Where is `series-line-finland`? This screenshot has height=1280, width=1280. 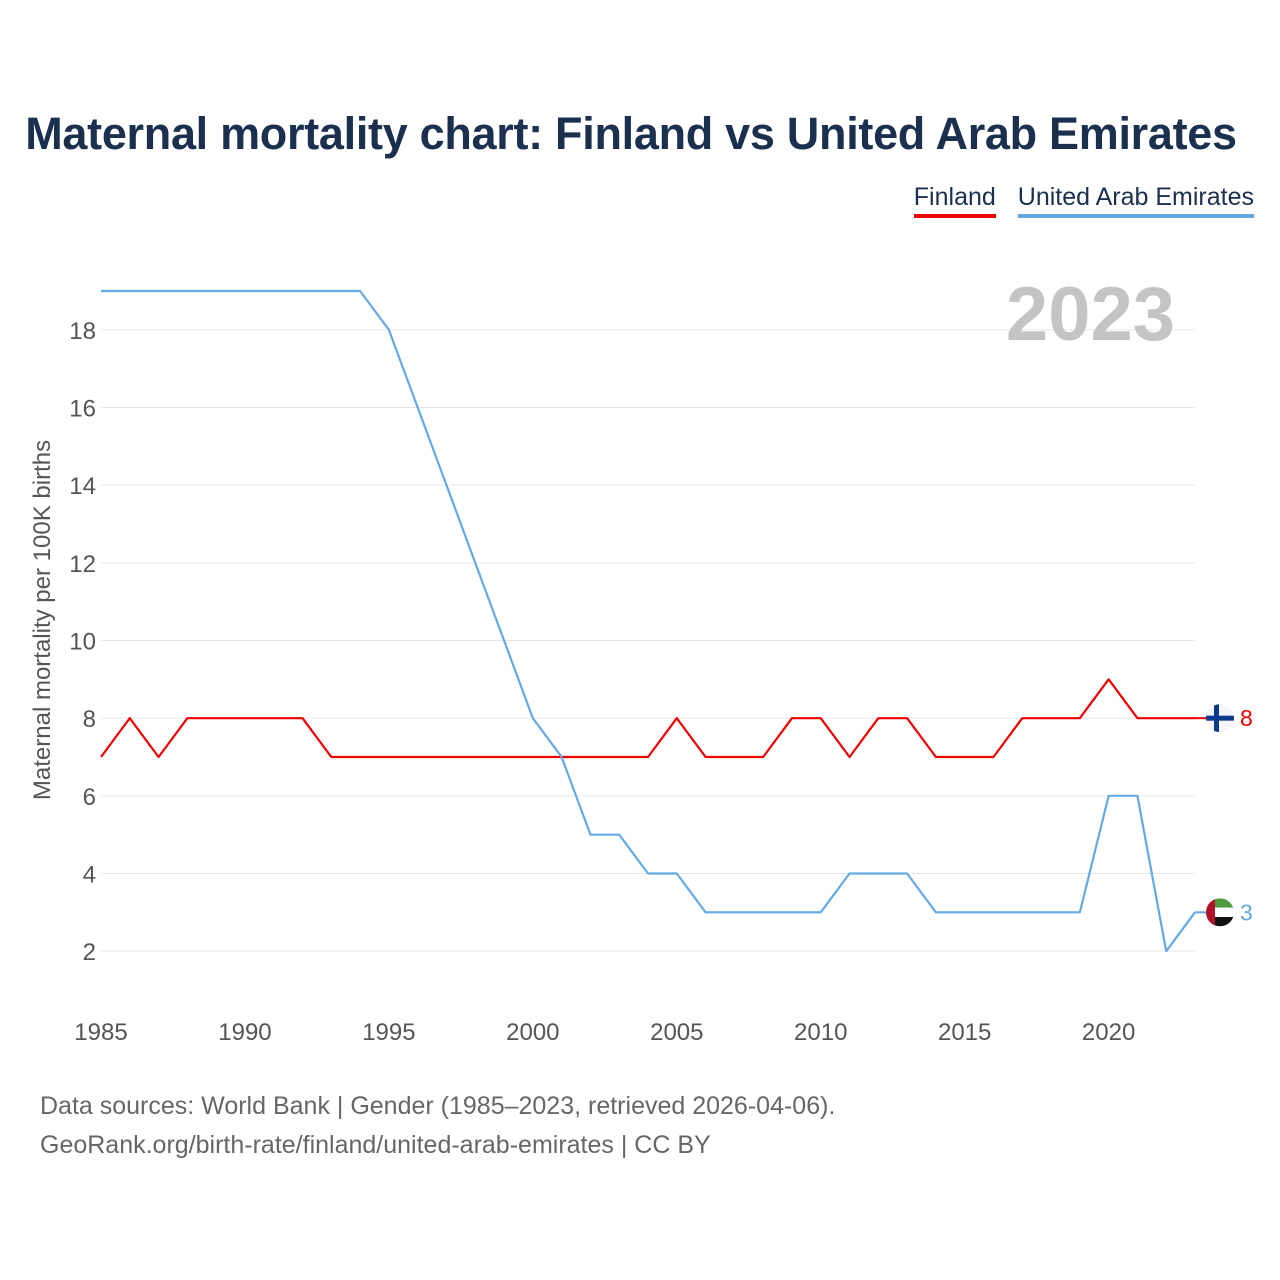 series-line-finland is located at coordinates (647, 718).